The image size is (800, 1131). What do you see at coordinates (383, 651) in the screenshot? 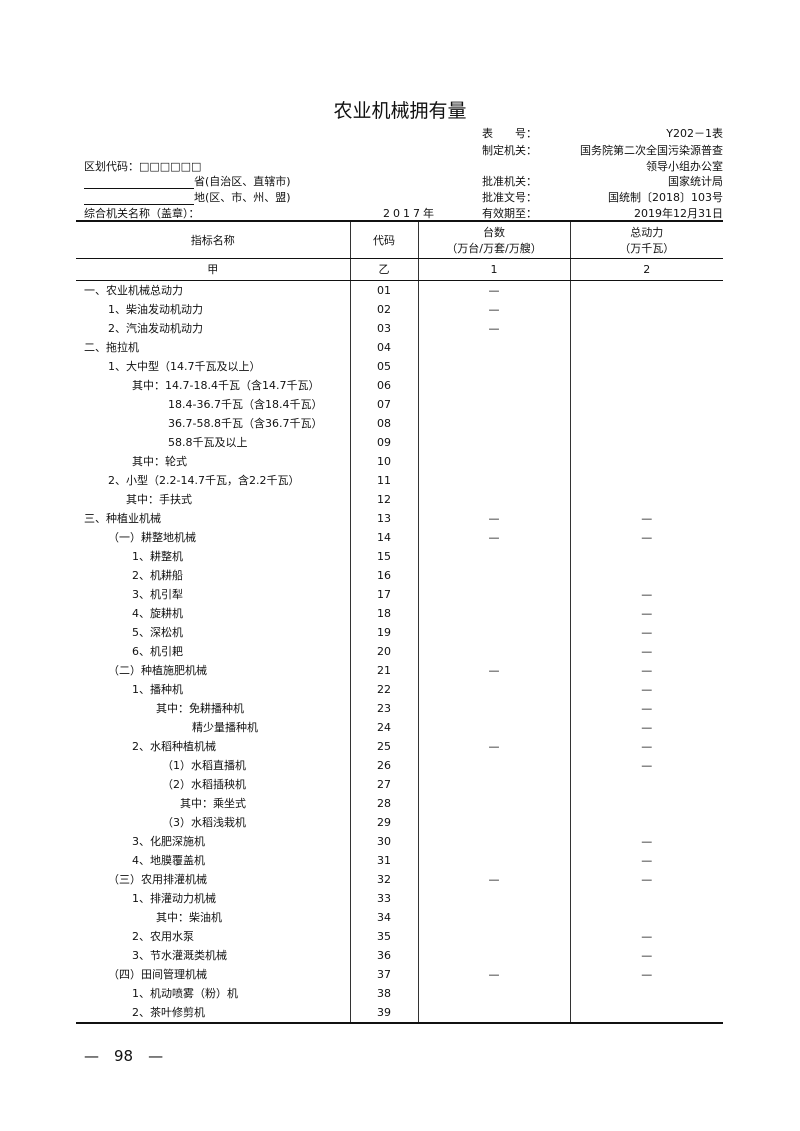
I see `row-code: 20` at bounding box center [383, 651].